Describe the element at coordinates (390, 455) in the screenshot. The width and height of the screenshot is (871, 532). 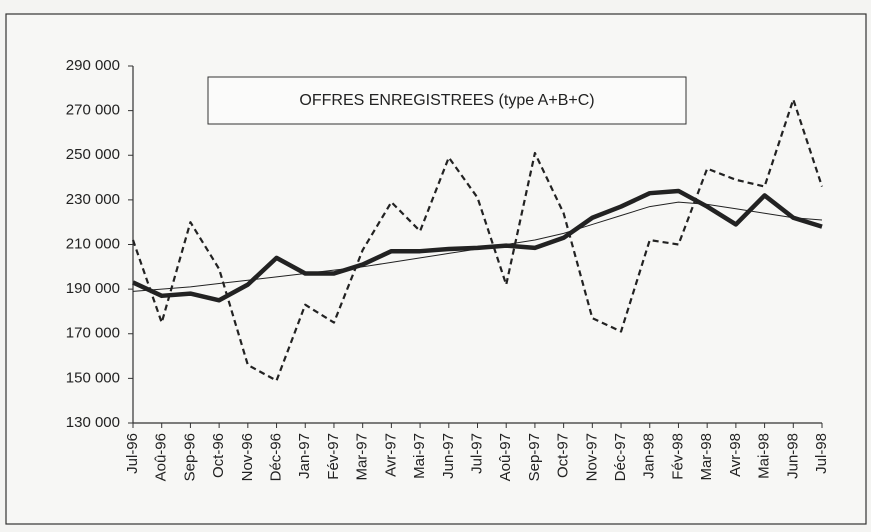
I see `x-tick-label: Avr-97` at that location.